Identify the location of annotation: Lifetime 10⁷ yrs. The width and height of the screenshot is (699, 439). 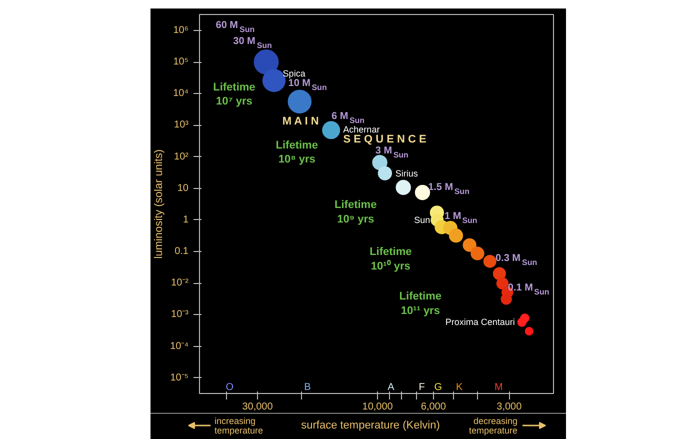
(234, 94).